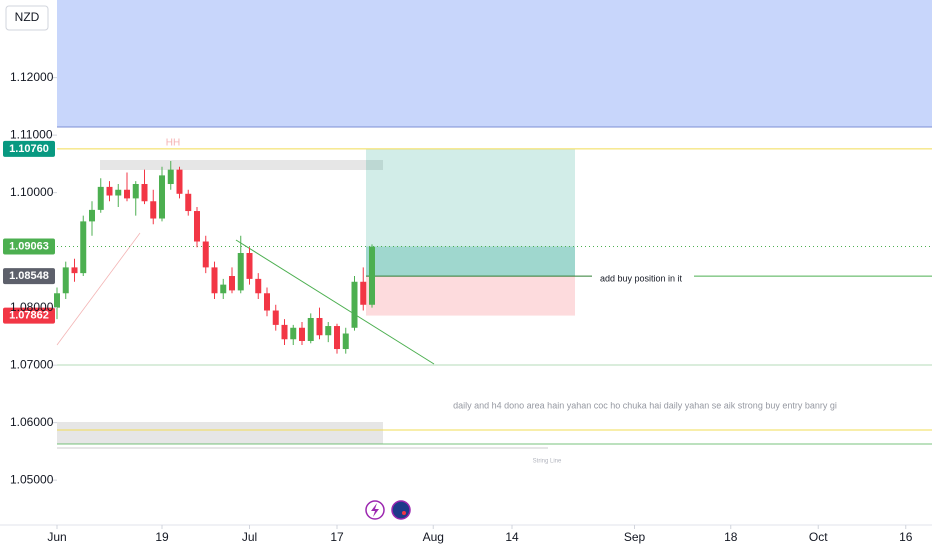 The height and width of the screenshot is (550, 932). Describe the element at coordinates (731, 537) in the screenshot. I see `x-tick-label: 18` at that location.